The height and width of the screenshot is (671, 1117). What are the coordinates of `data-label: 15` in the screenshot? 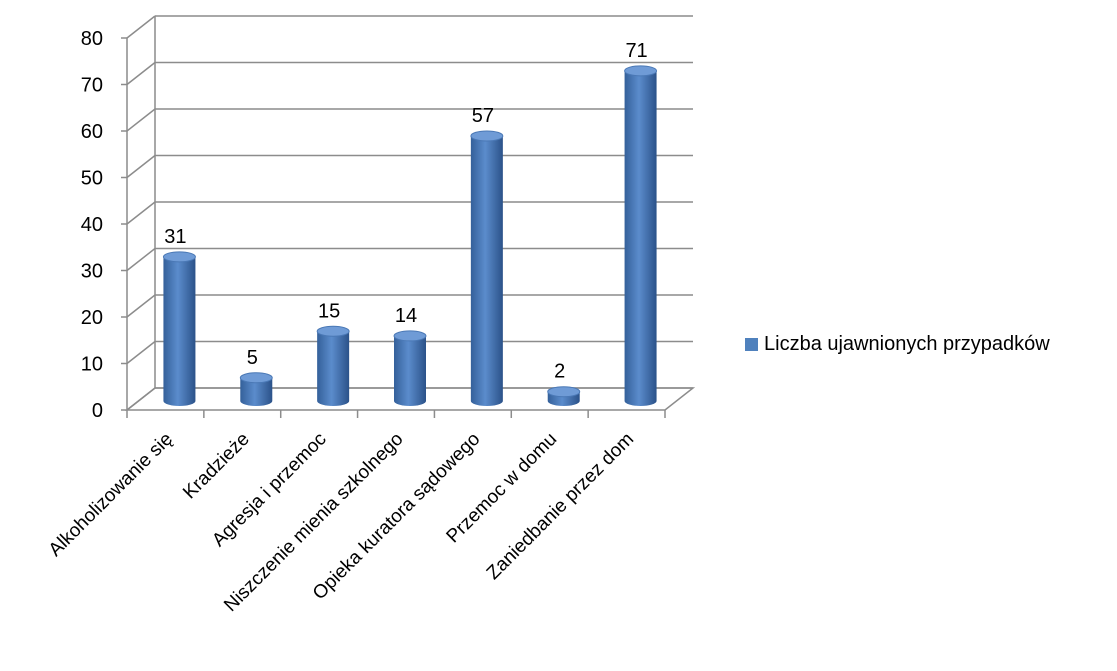 It's located at (329, 311).